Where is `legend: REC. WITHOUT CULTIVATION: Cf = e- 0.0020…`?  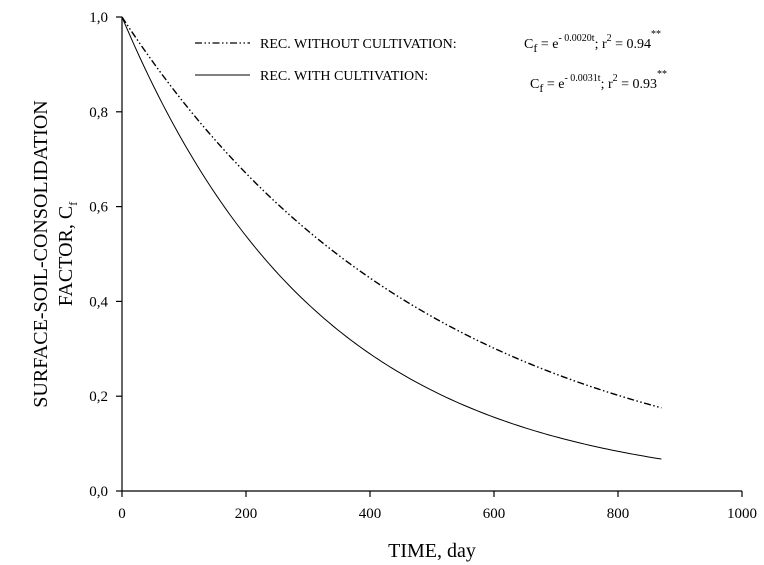 legend: REC. WITHOUT CULTIVATION: Cf = e- 0.0020… is located at coordinates (431, 62).